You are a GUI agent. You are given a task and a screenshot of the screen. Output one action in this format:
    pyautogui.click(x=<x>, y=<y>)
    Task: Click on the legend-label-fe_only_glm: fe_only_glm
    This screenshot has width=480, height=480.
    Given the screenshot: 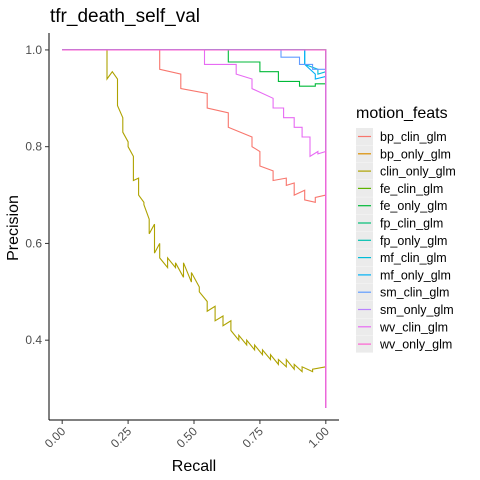 What is the action you would take?
    pyautogui.click(x=413, y=206)
    